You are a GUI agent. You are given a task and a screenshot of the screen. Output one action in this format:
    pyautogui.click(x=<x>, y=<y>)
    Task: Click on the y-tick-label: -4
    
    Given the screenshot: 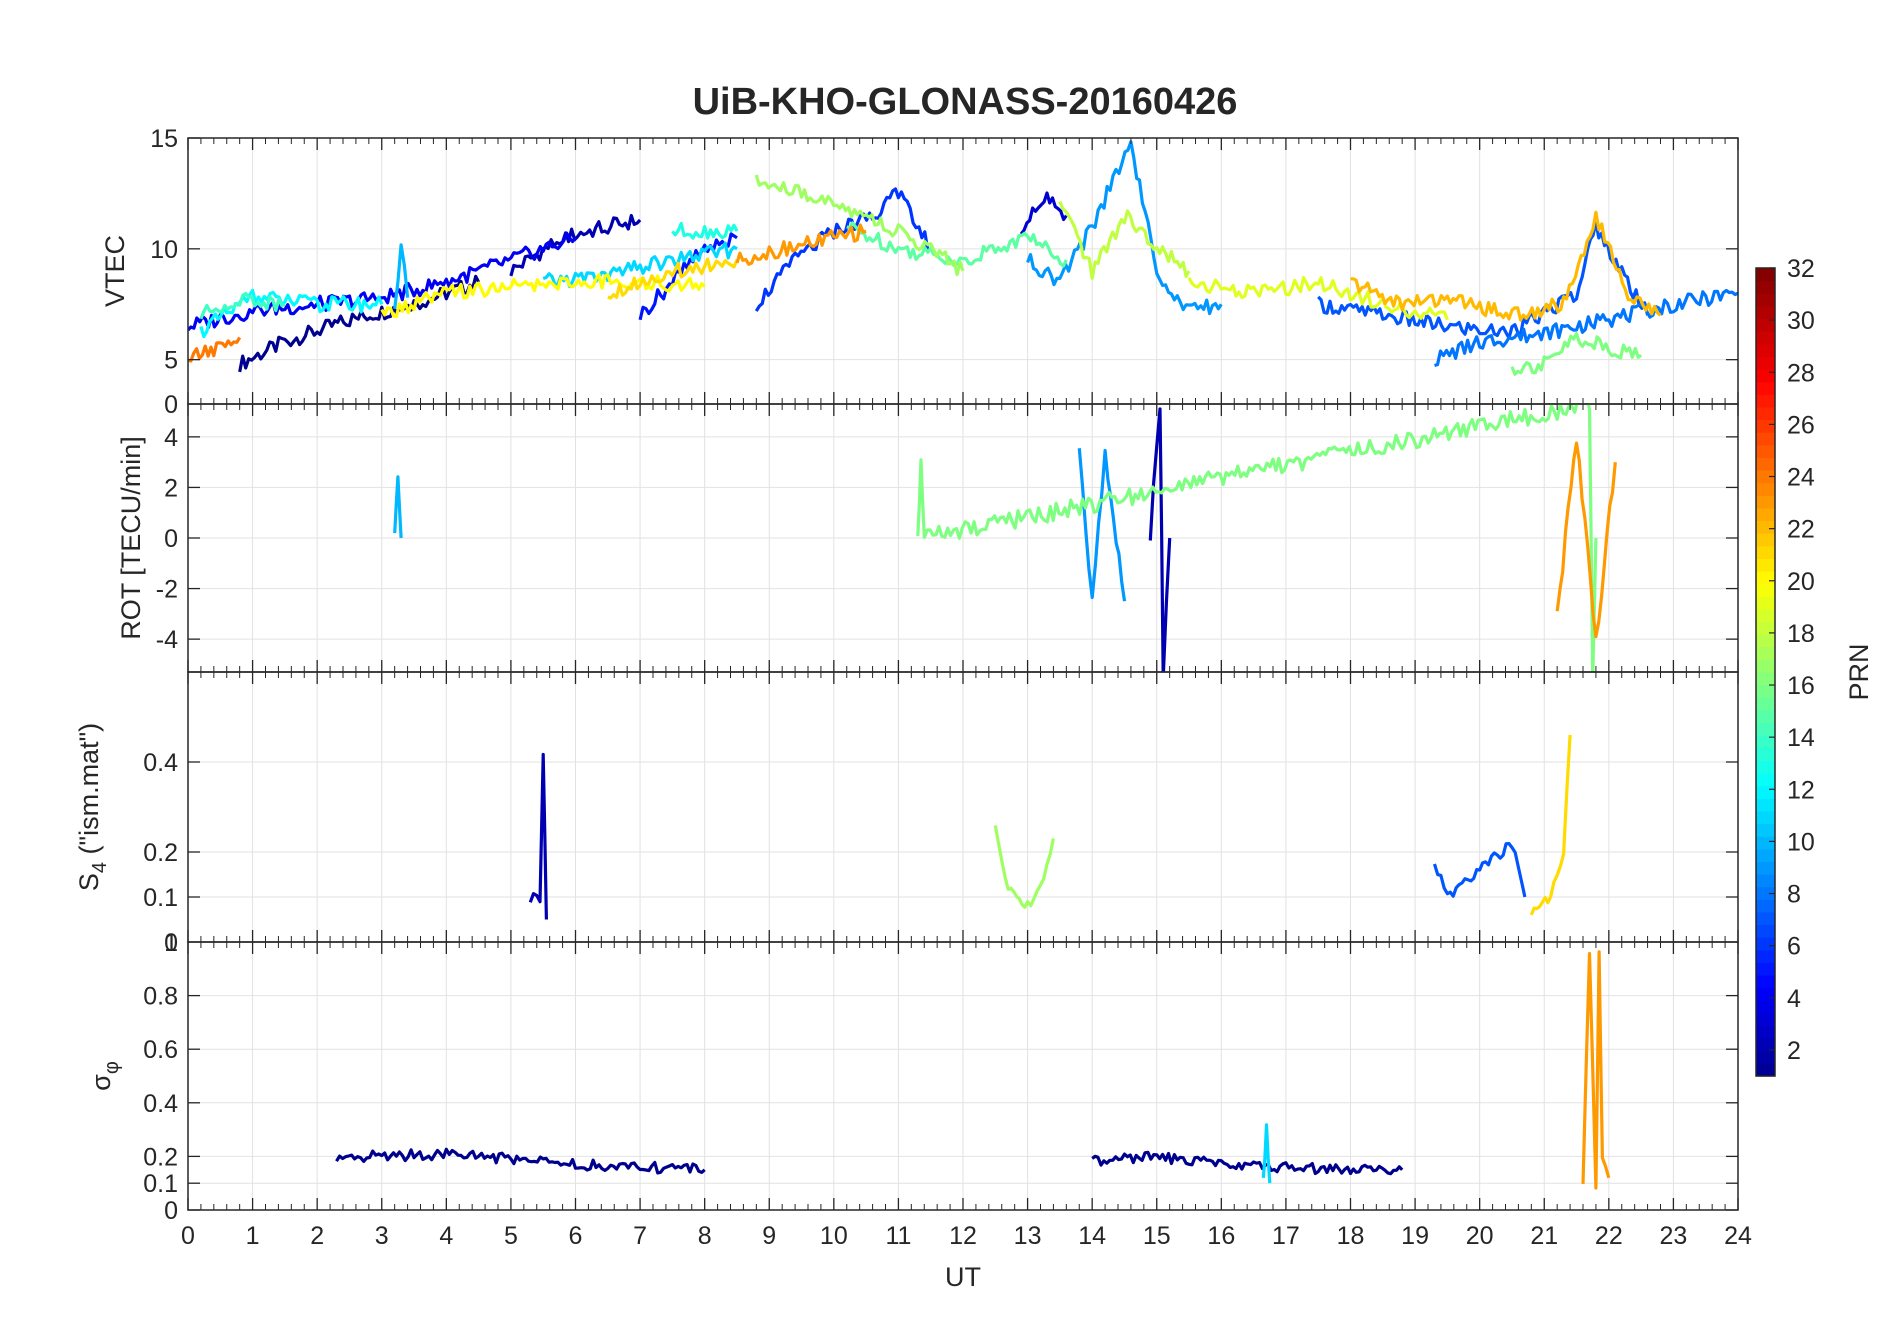 What is the action you would take?
    pyautogui.click(x=167, y=640)
    